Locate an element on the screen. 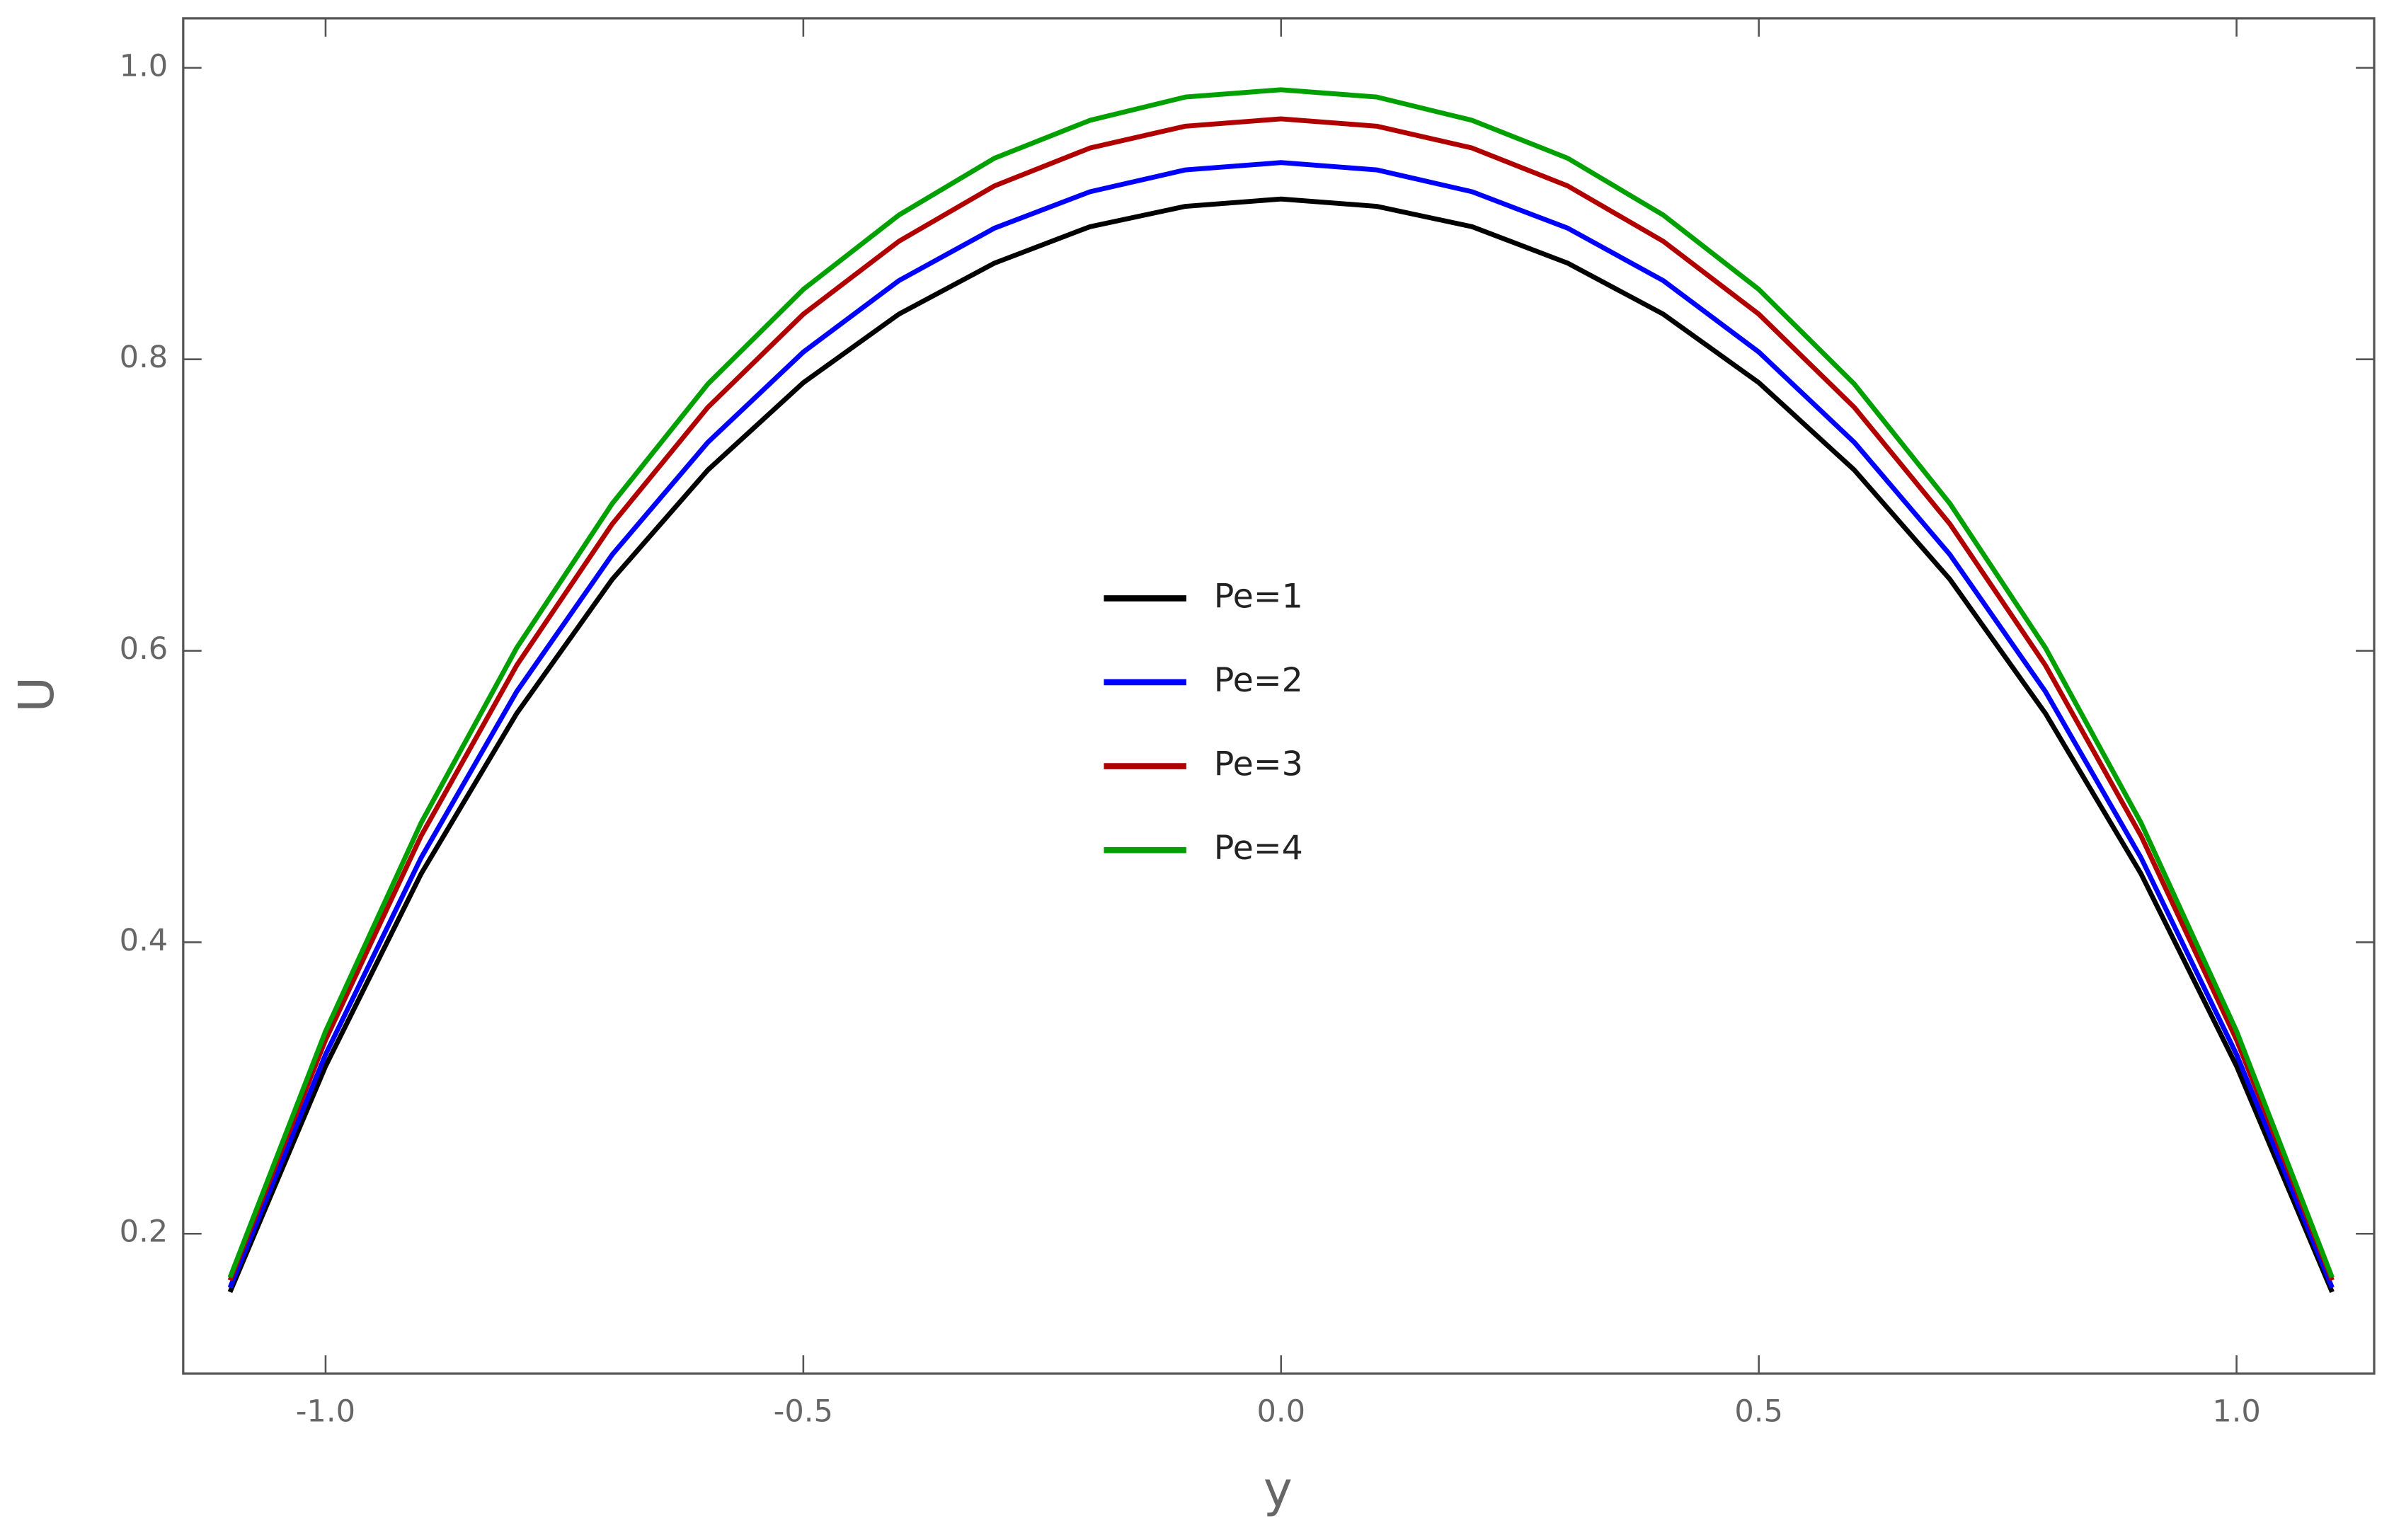 The width and height of the screenshot is (2394, 1540). y-tick-label: 1.0 is located at coordinates (144, 66).